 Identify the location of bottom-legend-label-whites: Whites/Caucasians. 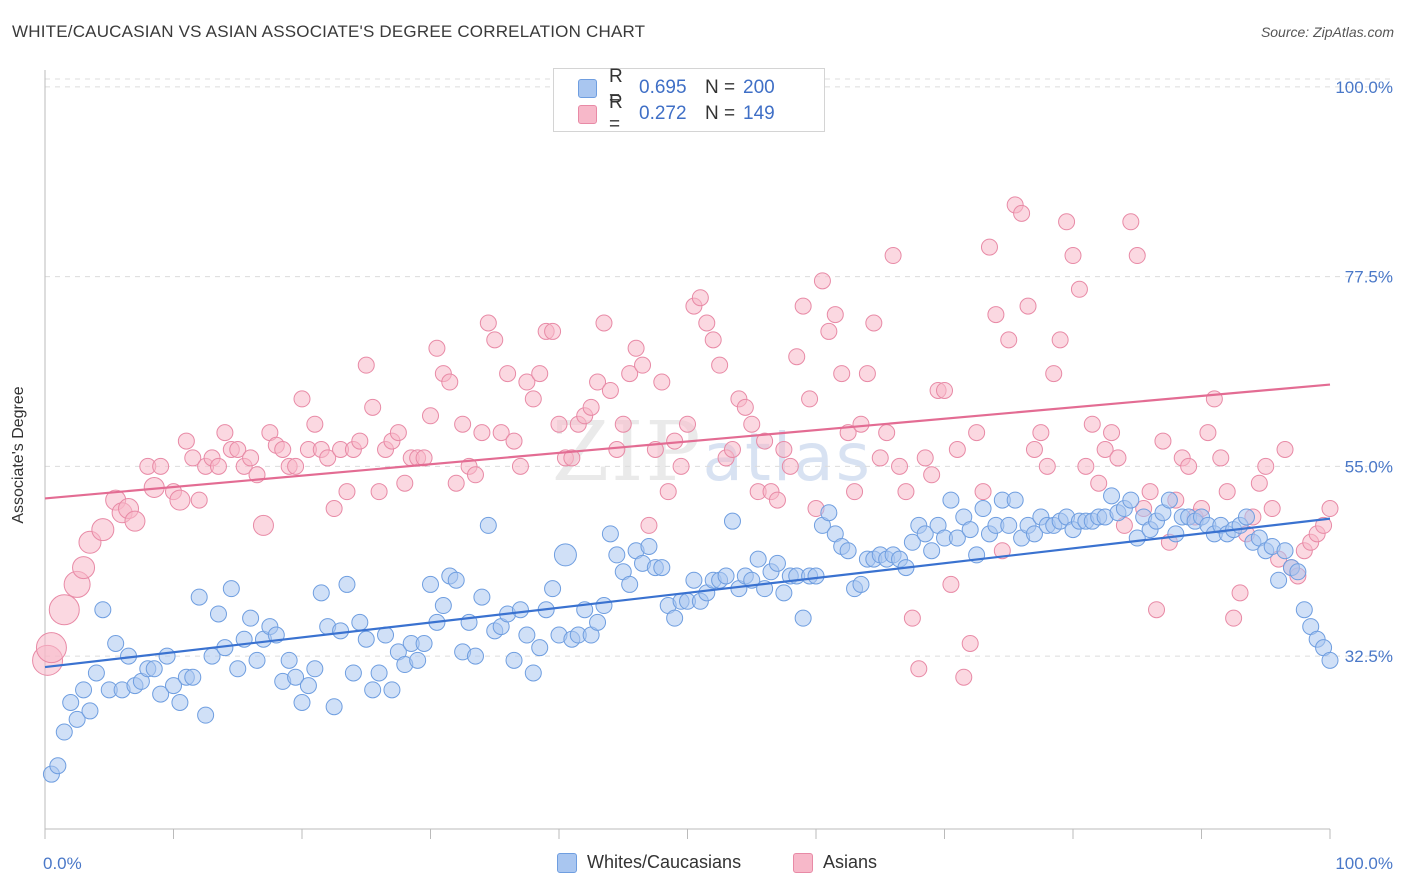
(664, 862).